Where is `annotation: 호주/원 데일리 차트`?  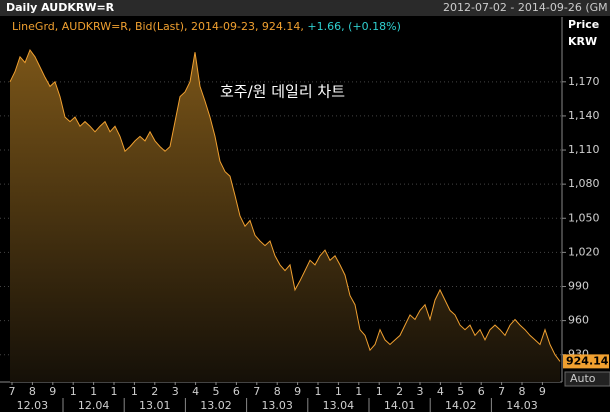 annotation: 호주/원 데일리 차트 is located at coordinates (282, 92).